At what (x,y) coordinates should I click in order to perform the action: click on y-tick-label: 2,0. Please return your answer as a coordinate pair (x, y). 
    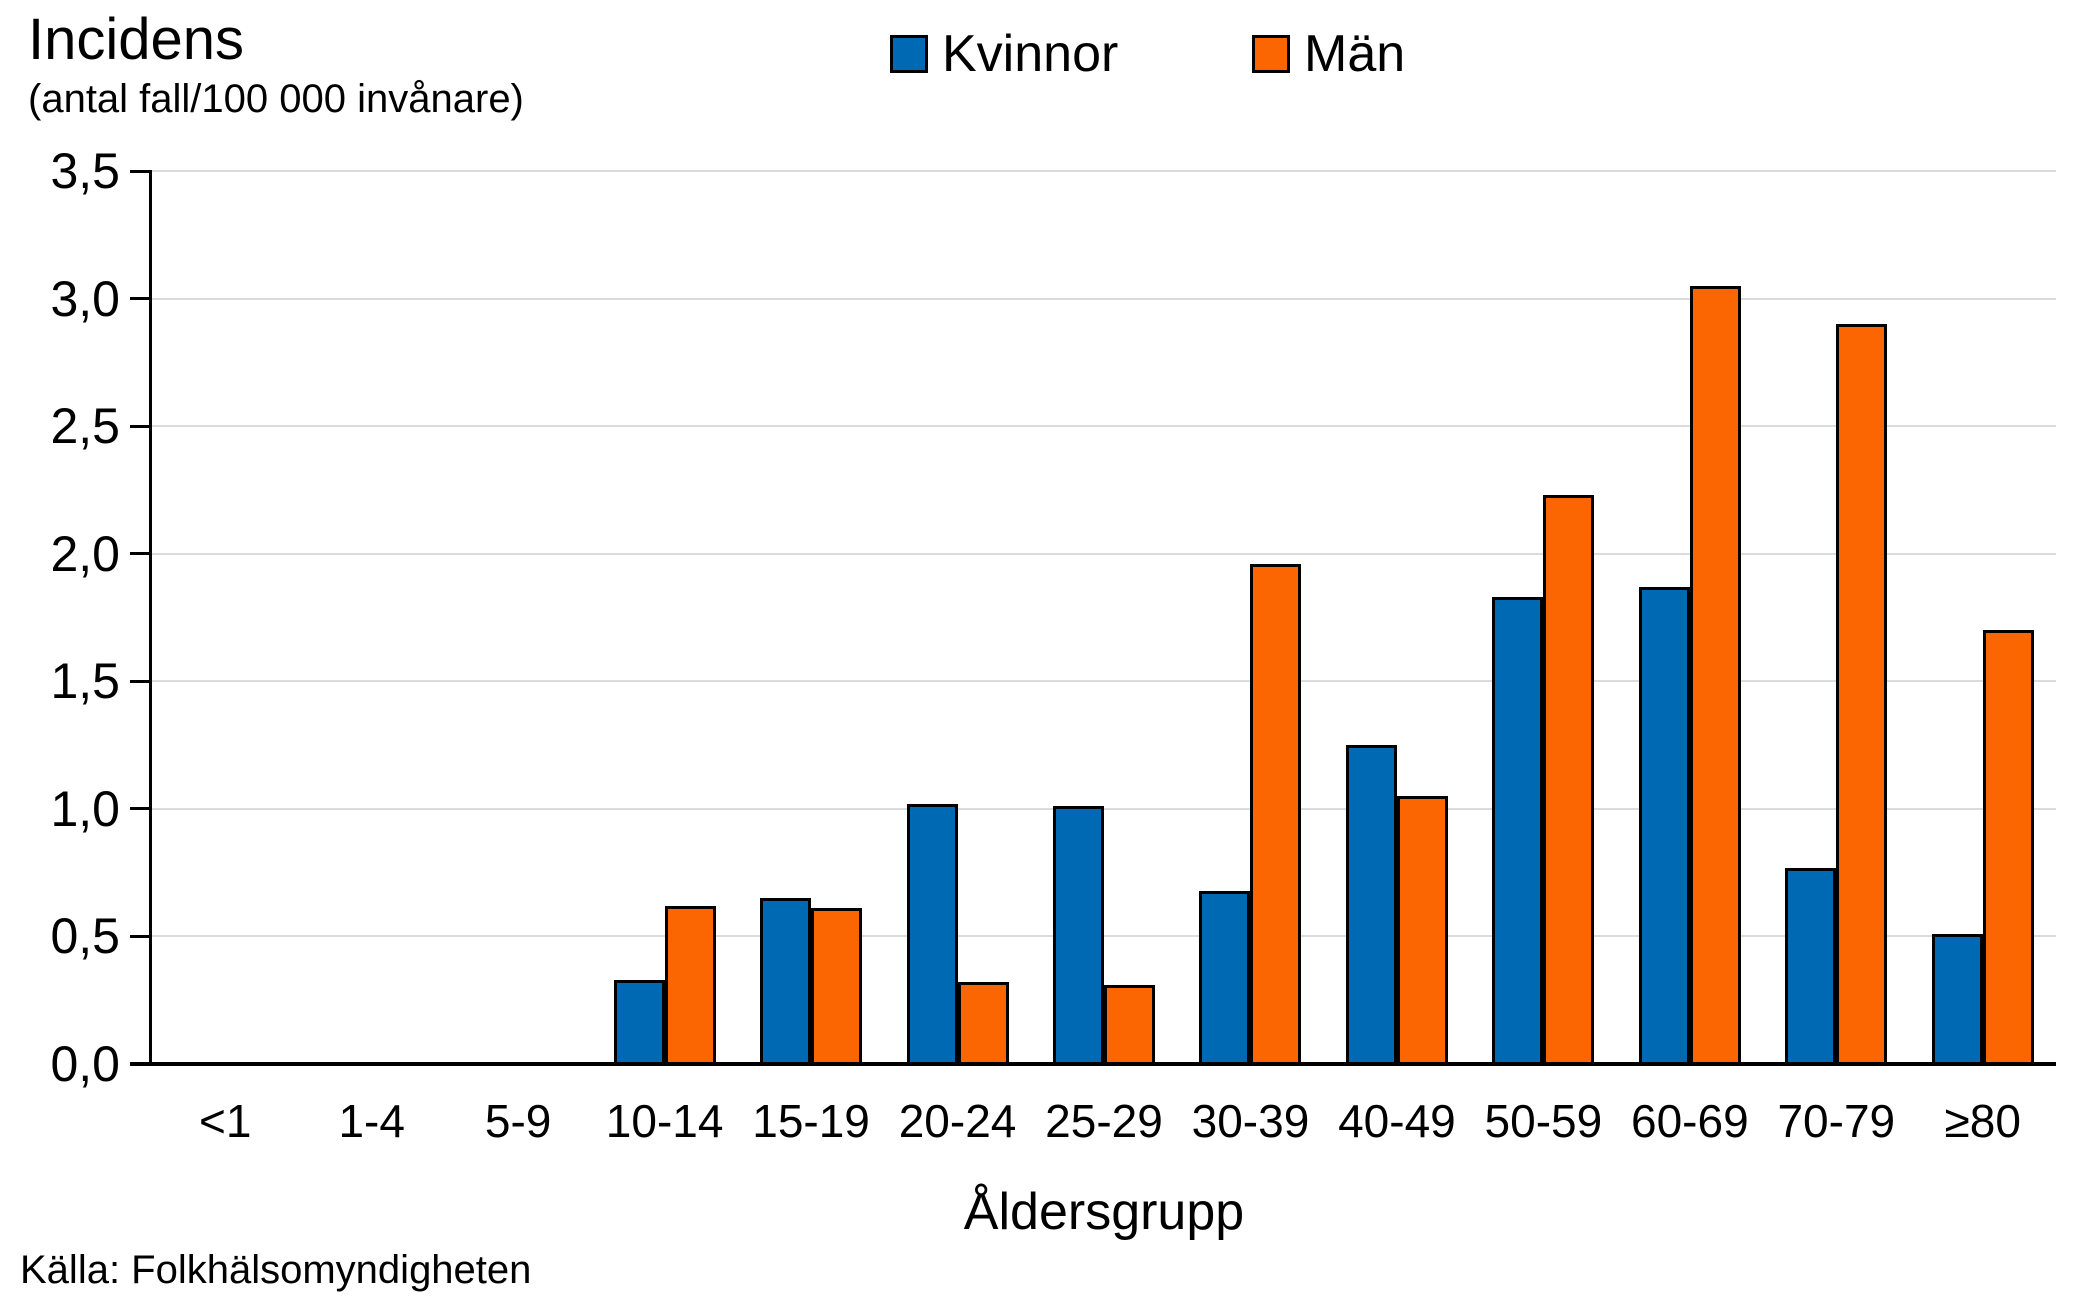
    Looking at the image, I should click on (85, 553).